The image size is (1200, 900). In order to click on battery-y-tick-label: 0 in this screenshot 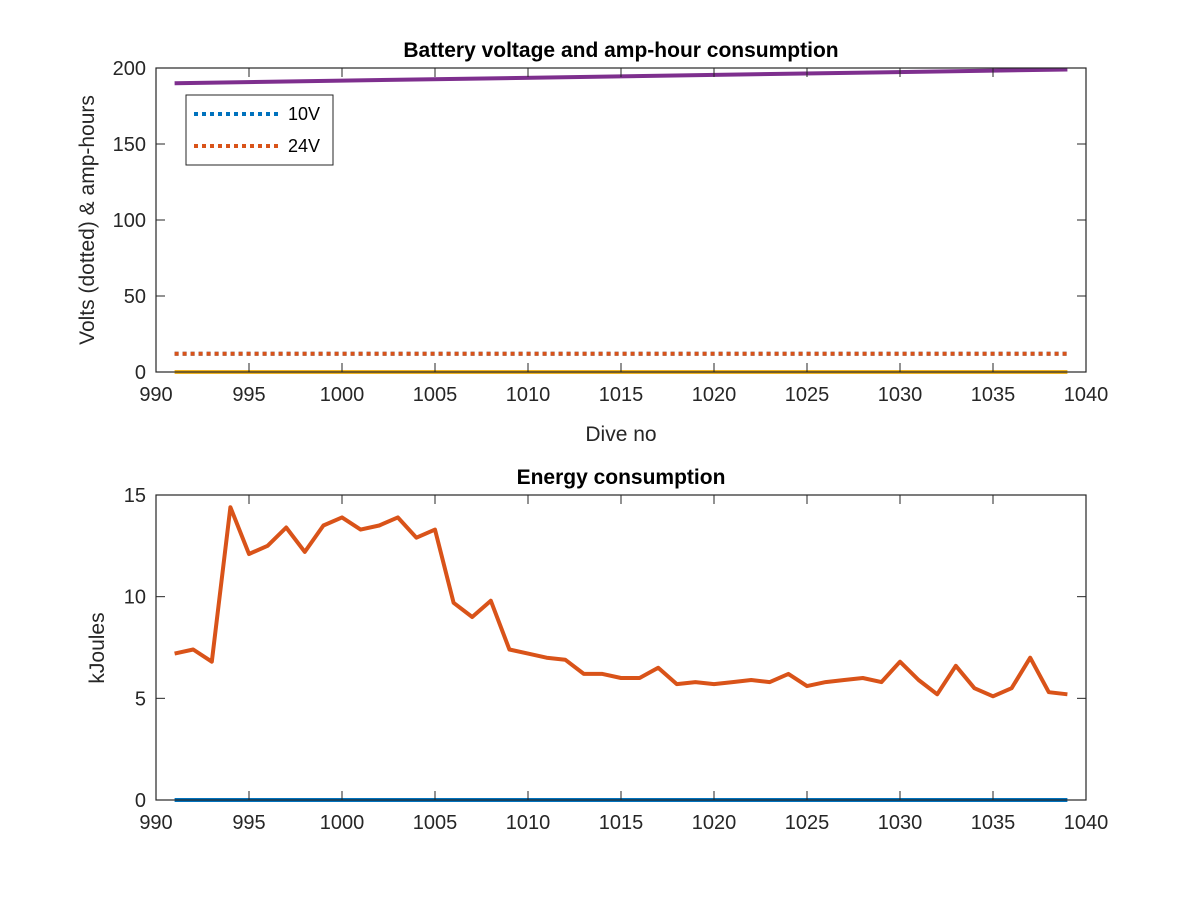, I will do `click(140, 373)`.